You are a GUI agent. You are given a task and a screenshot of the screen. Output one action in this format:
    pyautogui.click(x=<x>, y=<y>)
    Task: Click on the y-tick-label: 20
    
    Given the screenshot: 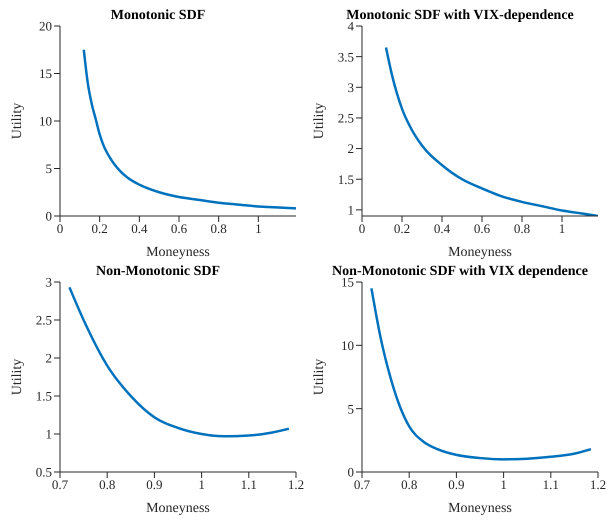 What is the action you would take?
    pyautogui.click(x=45, y=26)
    